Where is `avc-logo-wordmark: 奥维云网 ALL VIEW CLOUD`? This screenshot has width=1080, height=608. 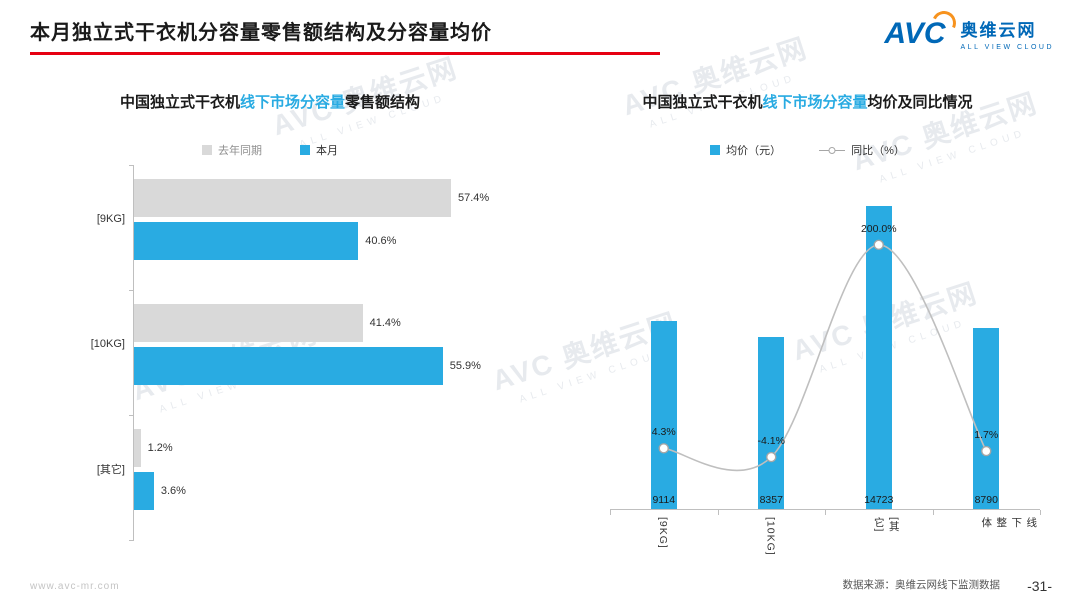
avc-logo-wordmark: 奥维云网 ALL VIEW CLOUD is located at coordinates (1007, 33).